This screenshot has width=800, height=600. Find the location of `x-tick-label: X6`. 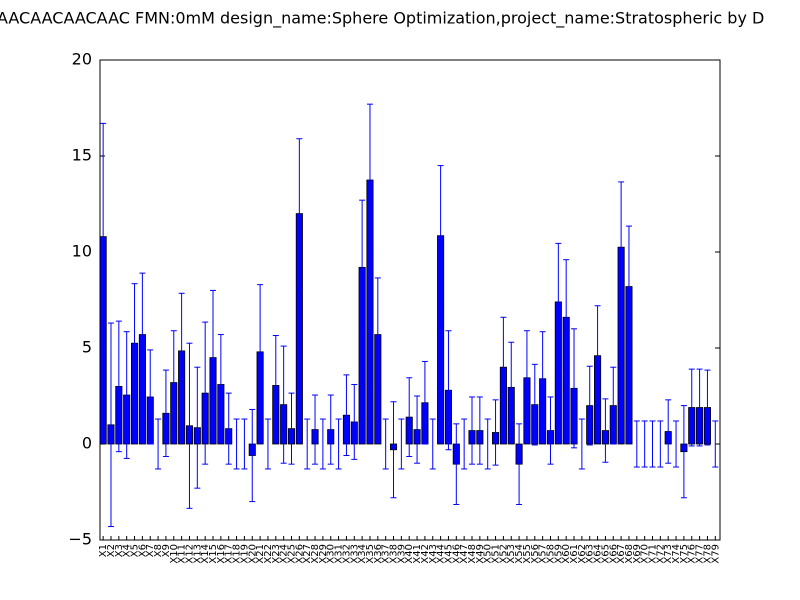

x-tick-label: X6 is located at coordinates (142, 550).